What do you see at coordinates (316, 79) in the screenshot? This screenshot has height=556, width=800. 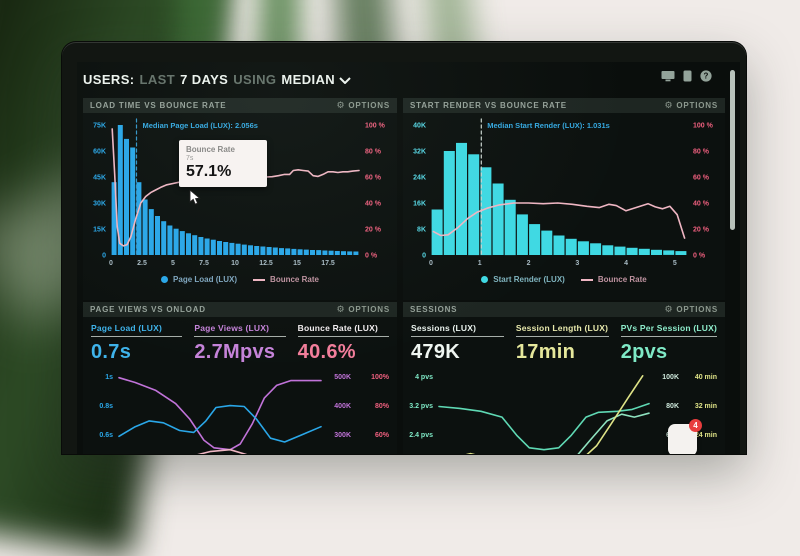 I see `median-dropdown: MEDIAN` at bounding box center [316, 79].